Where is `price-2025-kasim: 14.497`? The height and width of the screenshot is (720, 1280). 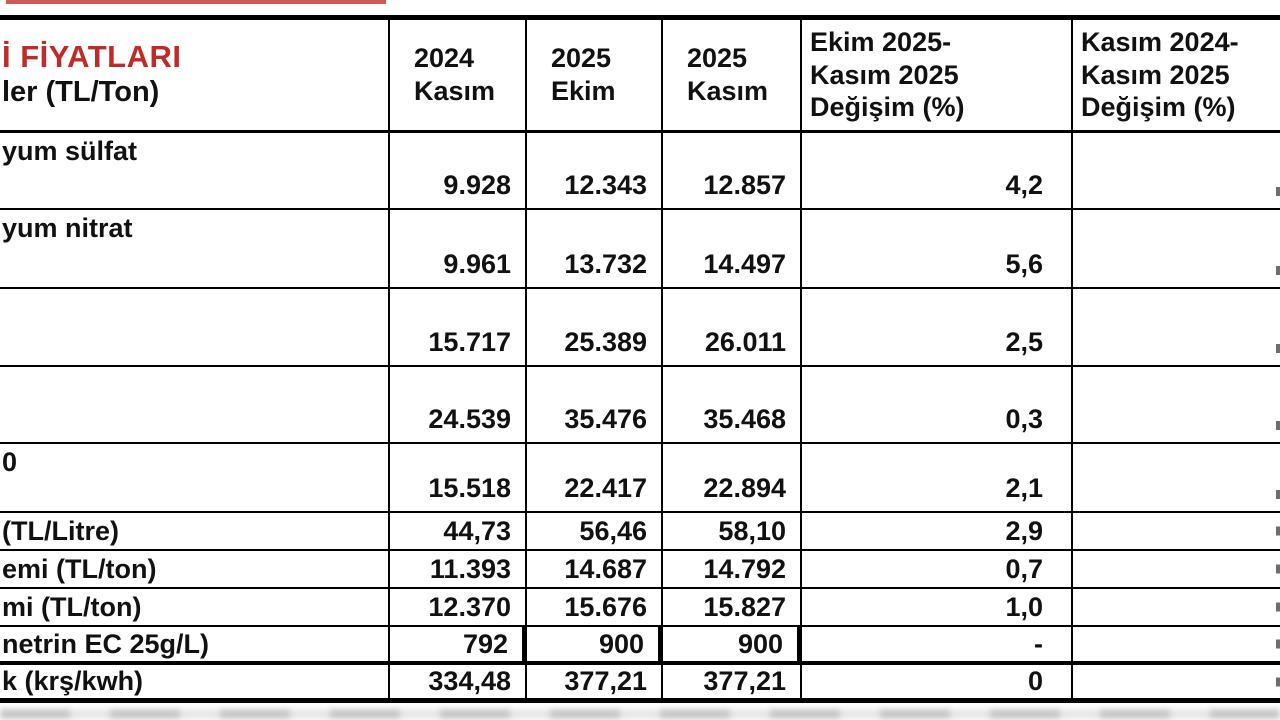
price-2025-kasim: 14.497 is located at coordinates (732, 249).